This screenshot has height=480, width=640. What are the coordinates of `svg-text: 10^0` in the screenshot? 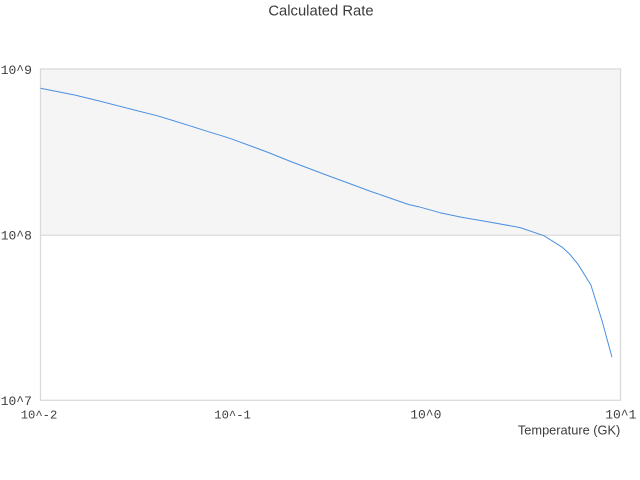 It's located at (425, 415).